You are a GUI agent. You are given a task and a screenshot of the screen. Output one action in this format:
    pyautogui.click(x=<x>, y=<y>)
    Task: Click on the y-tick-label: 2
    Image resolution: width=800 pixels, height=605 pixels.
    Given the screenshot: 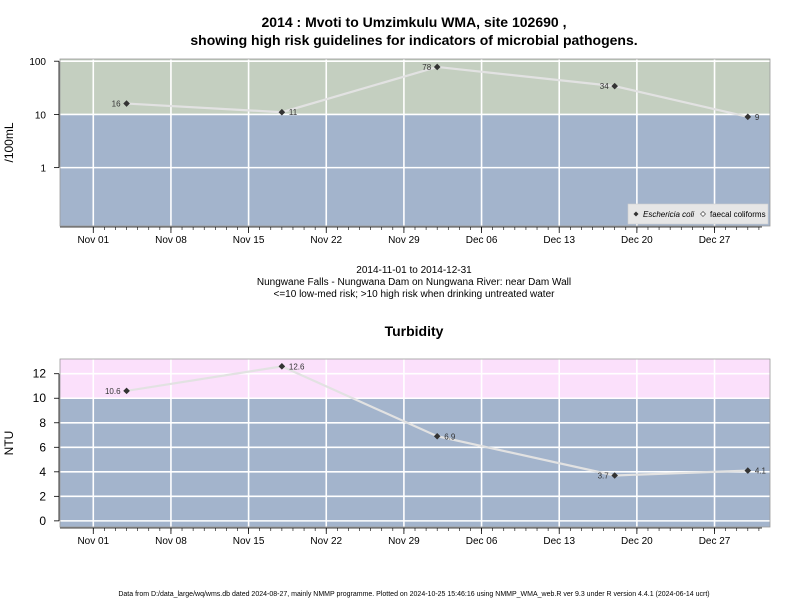 What is the action you would take?
    pyautogui.click(x=42, y=496)
    